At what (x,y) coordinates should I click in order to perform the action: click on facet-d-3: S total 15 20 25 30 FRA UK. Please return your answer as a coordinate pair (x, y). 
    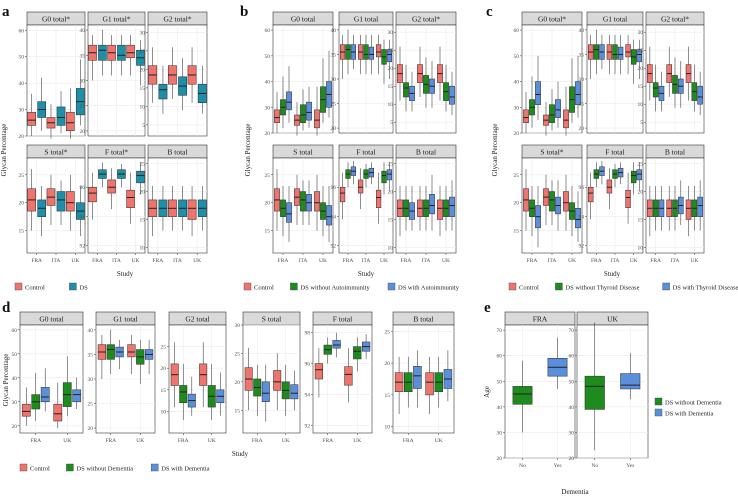
    Looking at the image, I should click on (268, 377).